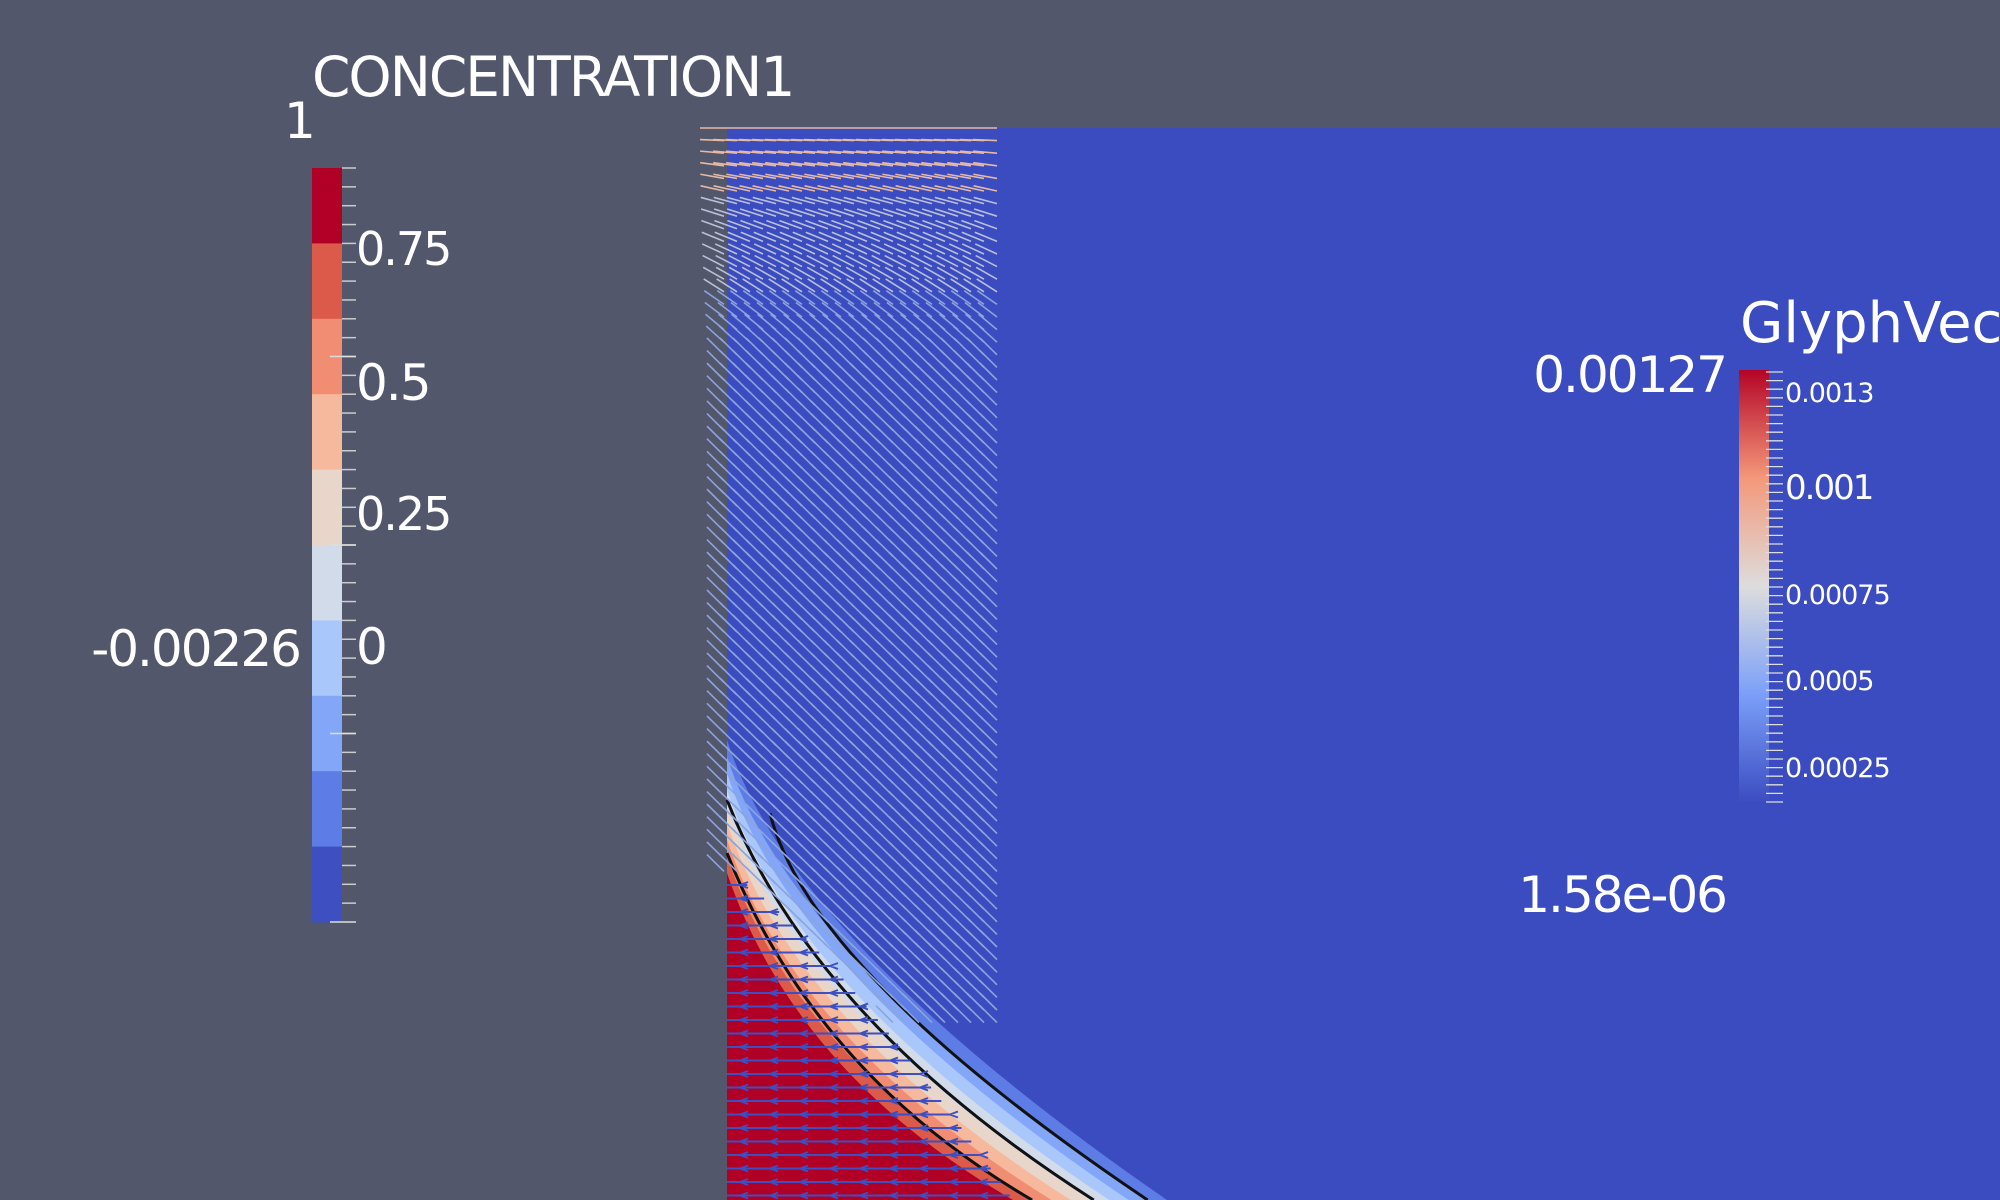 The height and width of the screenshot is (1200, 2000). Describe the element at coordinates (300, 121) in the screenshot. I see `concentration-range-max: 1` at that location.